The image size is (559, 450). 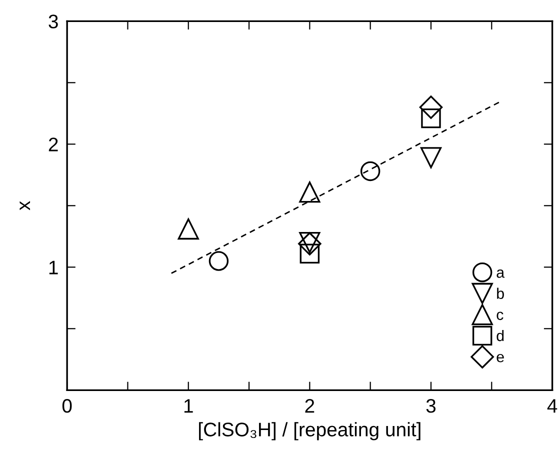 I want to click on x-tick-label: 3, so click(x=431, y=405).